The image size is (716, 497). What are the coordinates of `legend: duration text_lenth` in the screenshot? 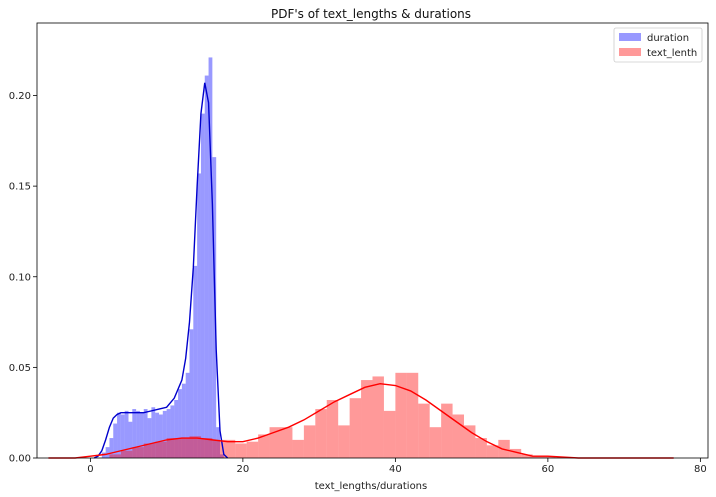 It's located at (658, 45).